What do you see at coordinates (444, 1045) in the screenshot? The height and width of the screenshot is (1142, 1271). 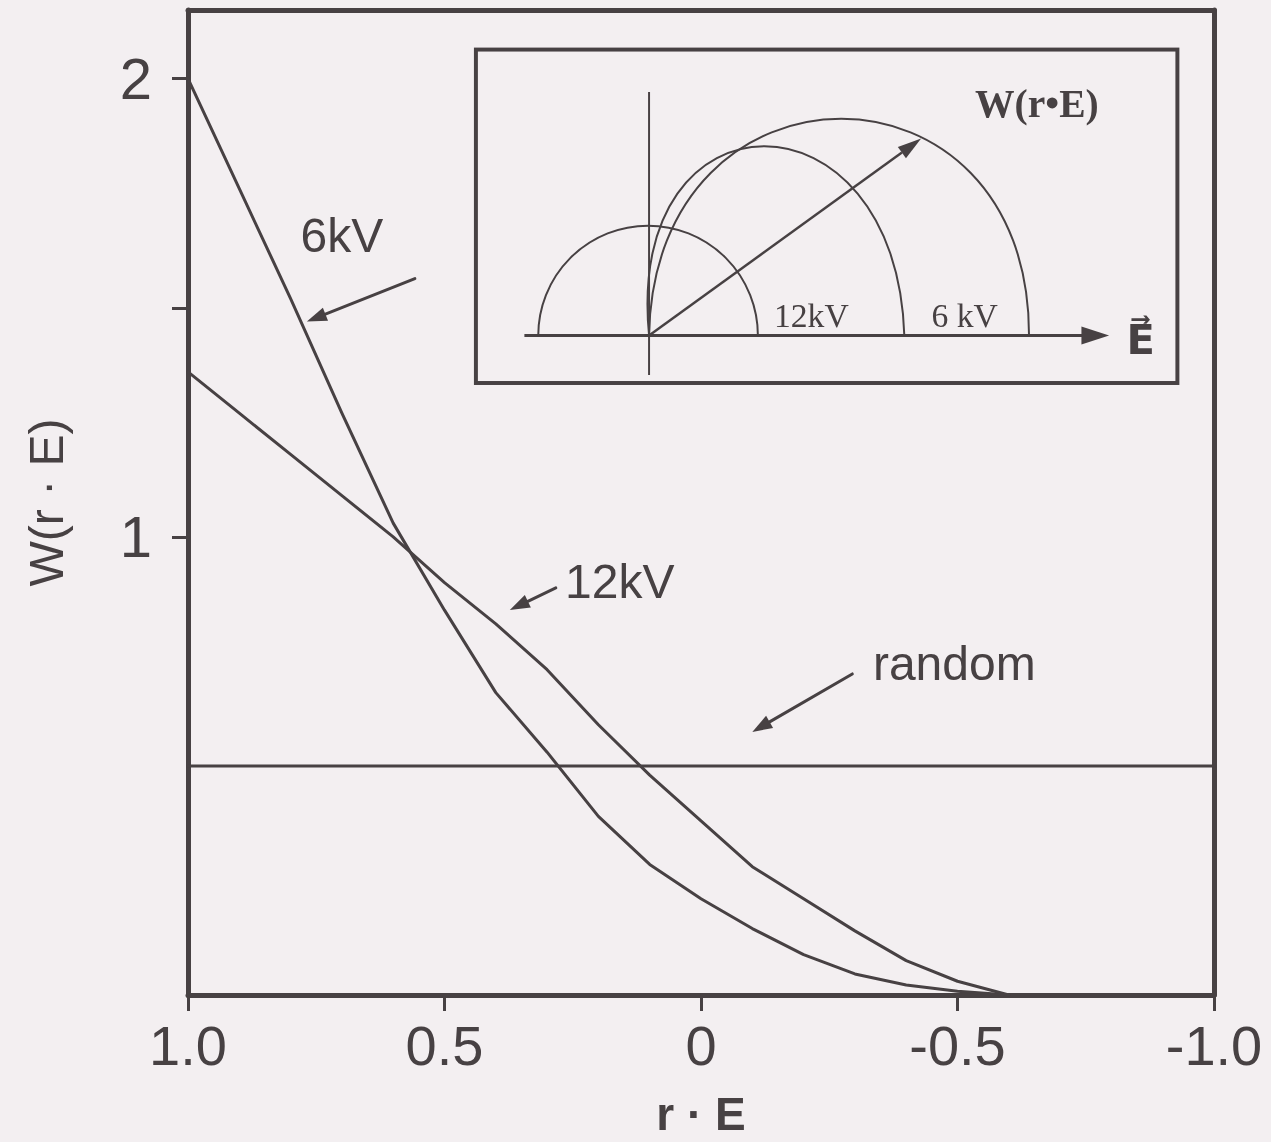 I see `x-tick-label: 0.5` at bounding box center [444, 1045].